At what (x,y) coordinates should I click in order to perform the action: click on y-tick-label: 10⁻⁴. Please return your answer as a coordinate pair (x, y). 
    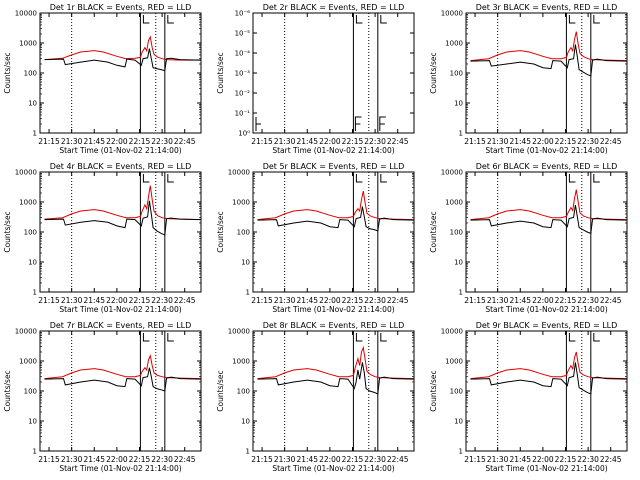
    Looking at the image, I should click on (243, 54).